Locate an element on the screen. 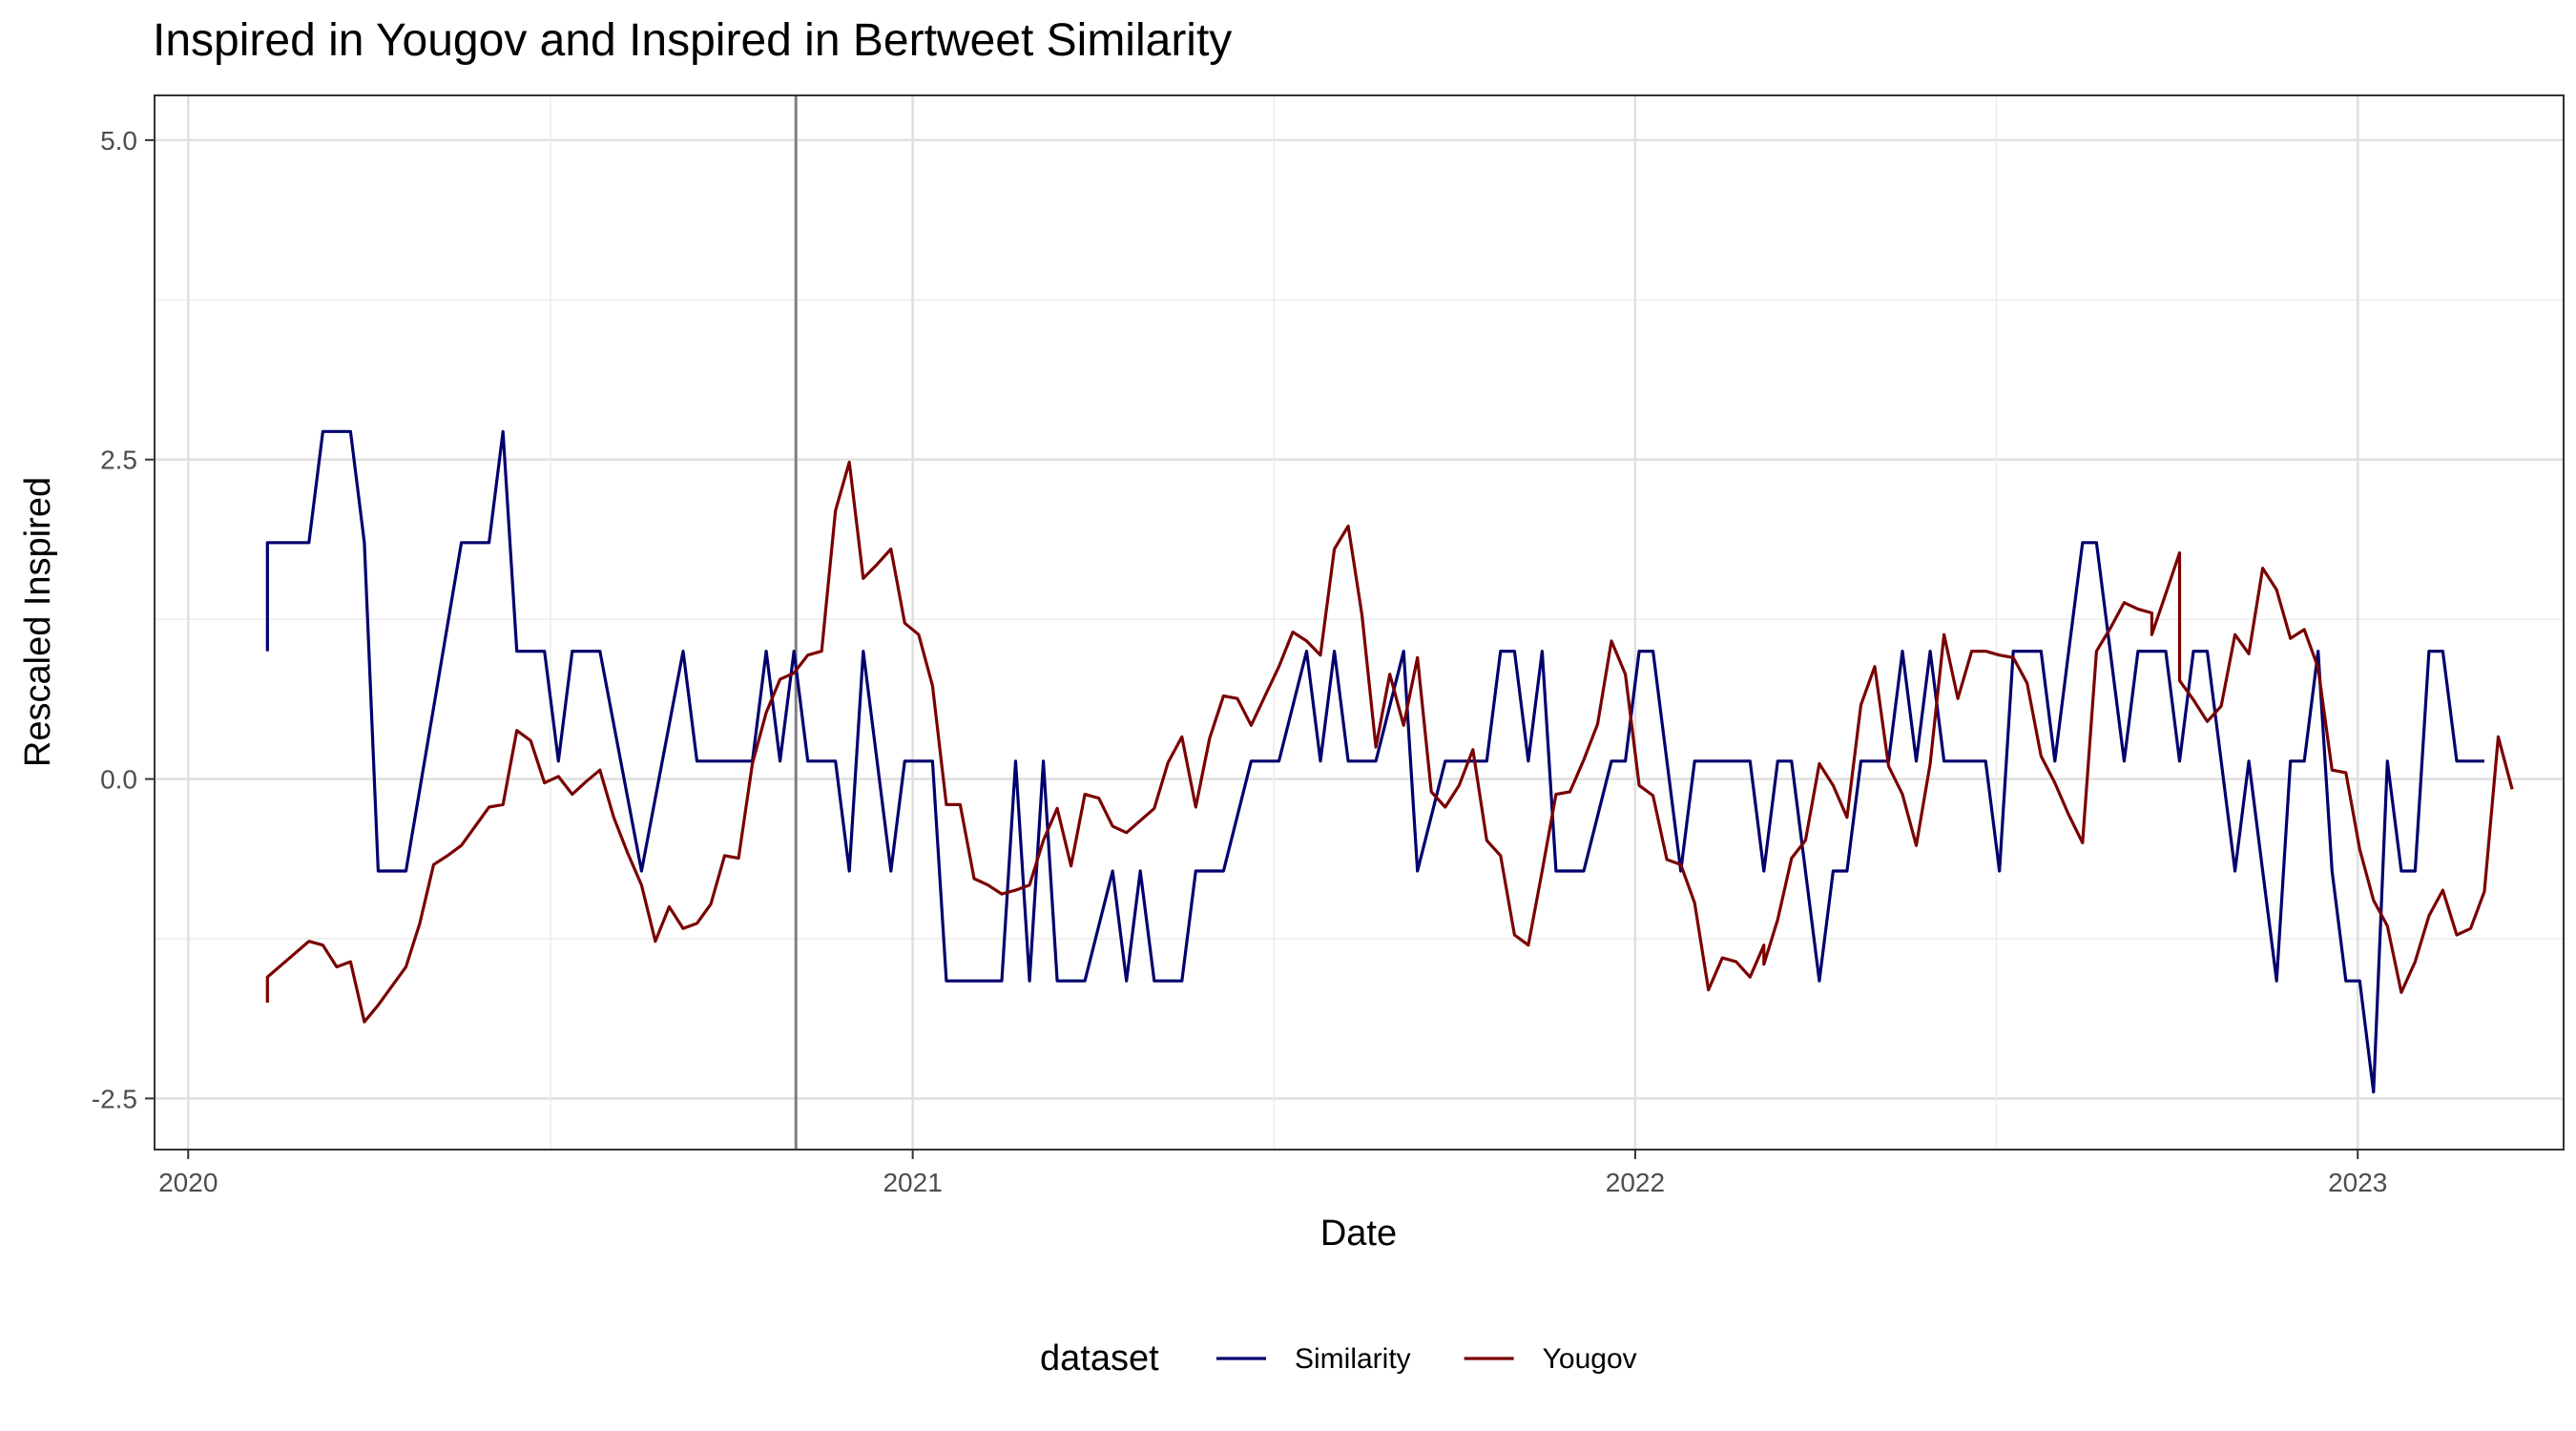 The height and width of the screenshot is (1431, 2576). legend: dataset Similarity Yougov is located at coordinates (1338, 1358).